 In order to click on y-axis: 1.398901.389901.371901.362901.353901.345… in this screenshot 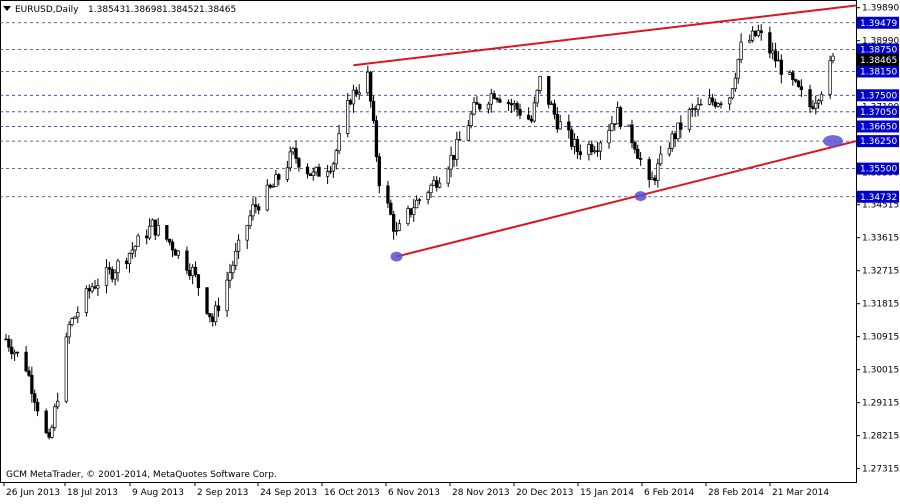, I will do `click(877, 239)`.